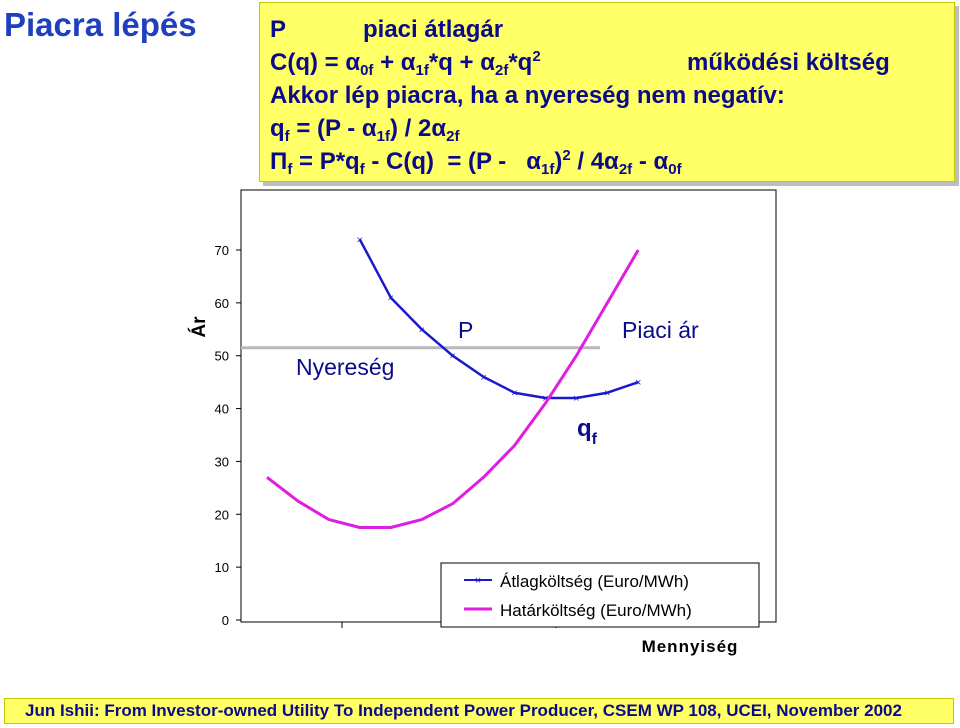 Image resolution: width=960 pixels, height=728 pixels. What do you see at coordinates (788, 62) in the screenshot?
I see `formula-cost-desc: működési költség` at bounding box center [788, 62].